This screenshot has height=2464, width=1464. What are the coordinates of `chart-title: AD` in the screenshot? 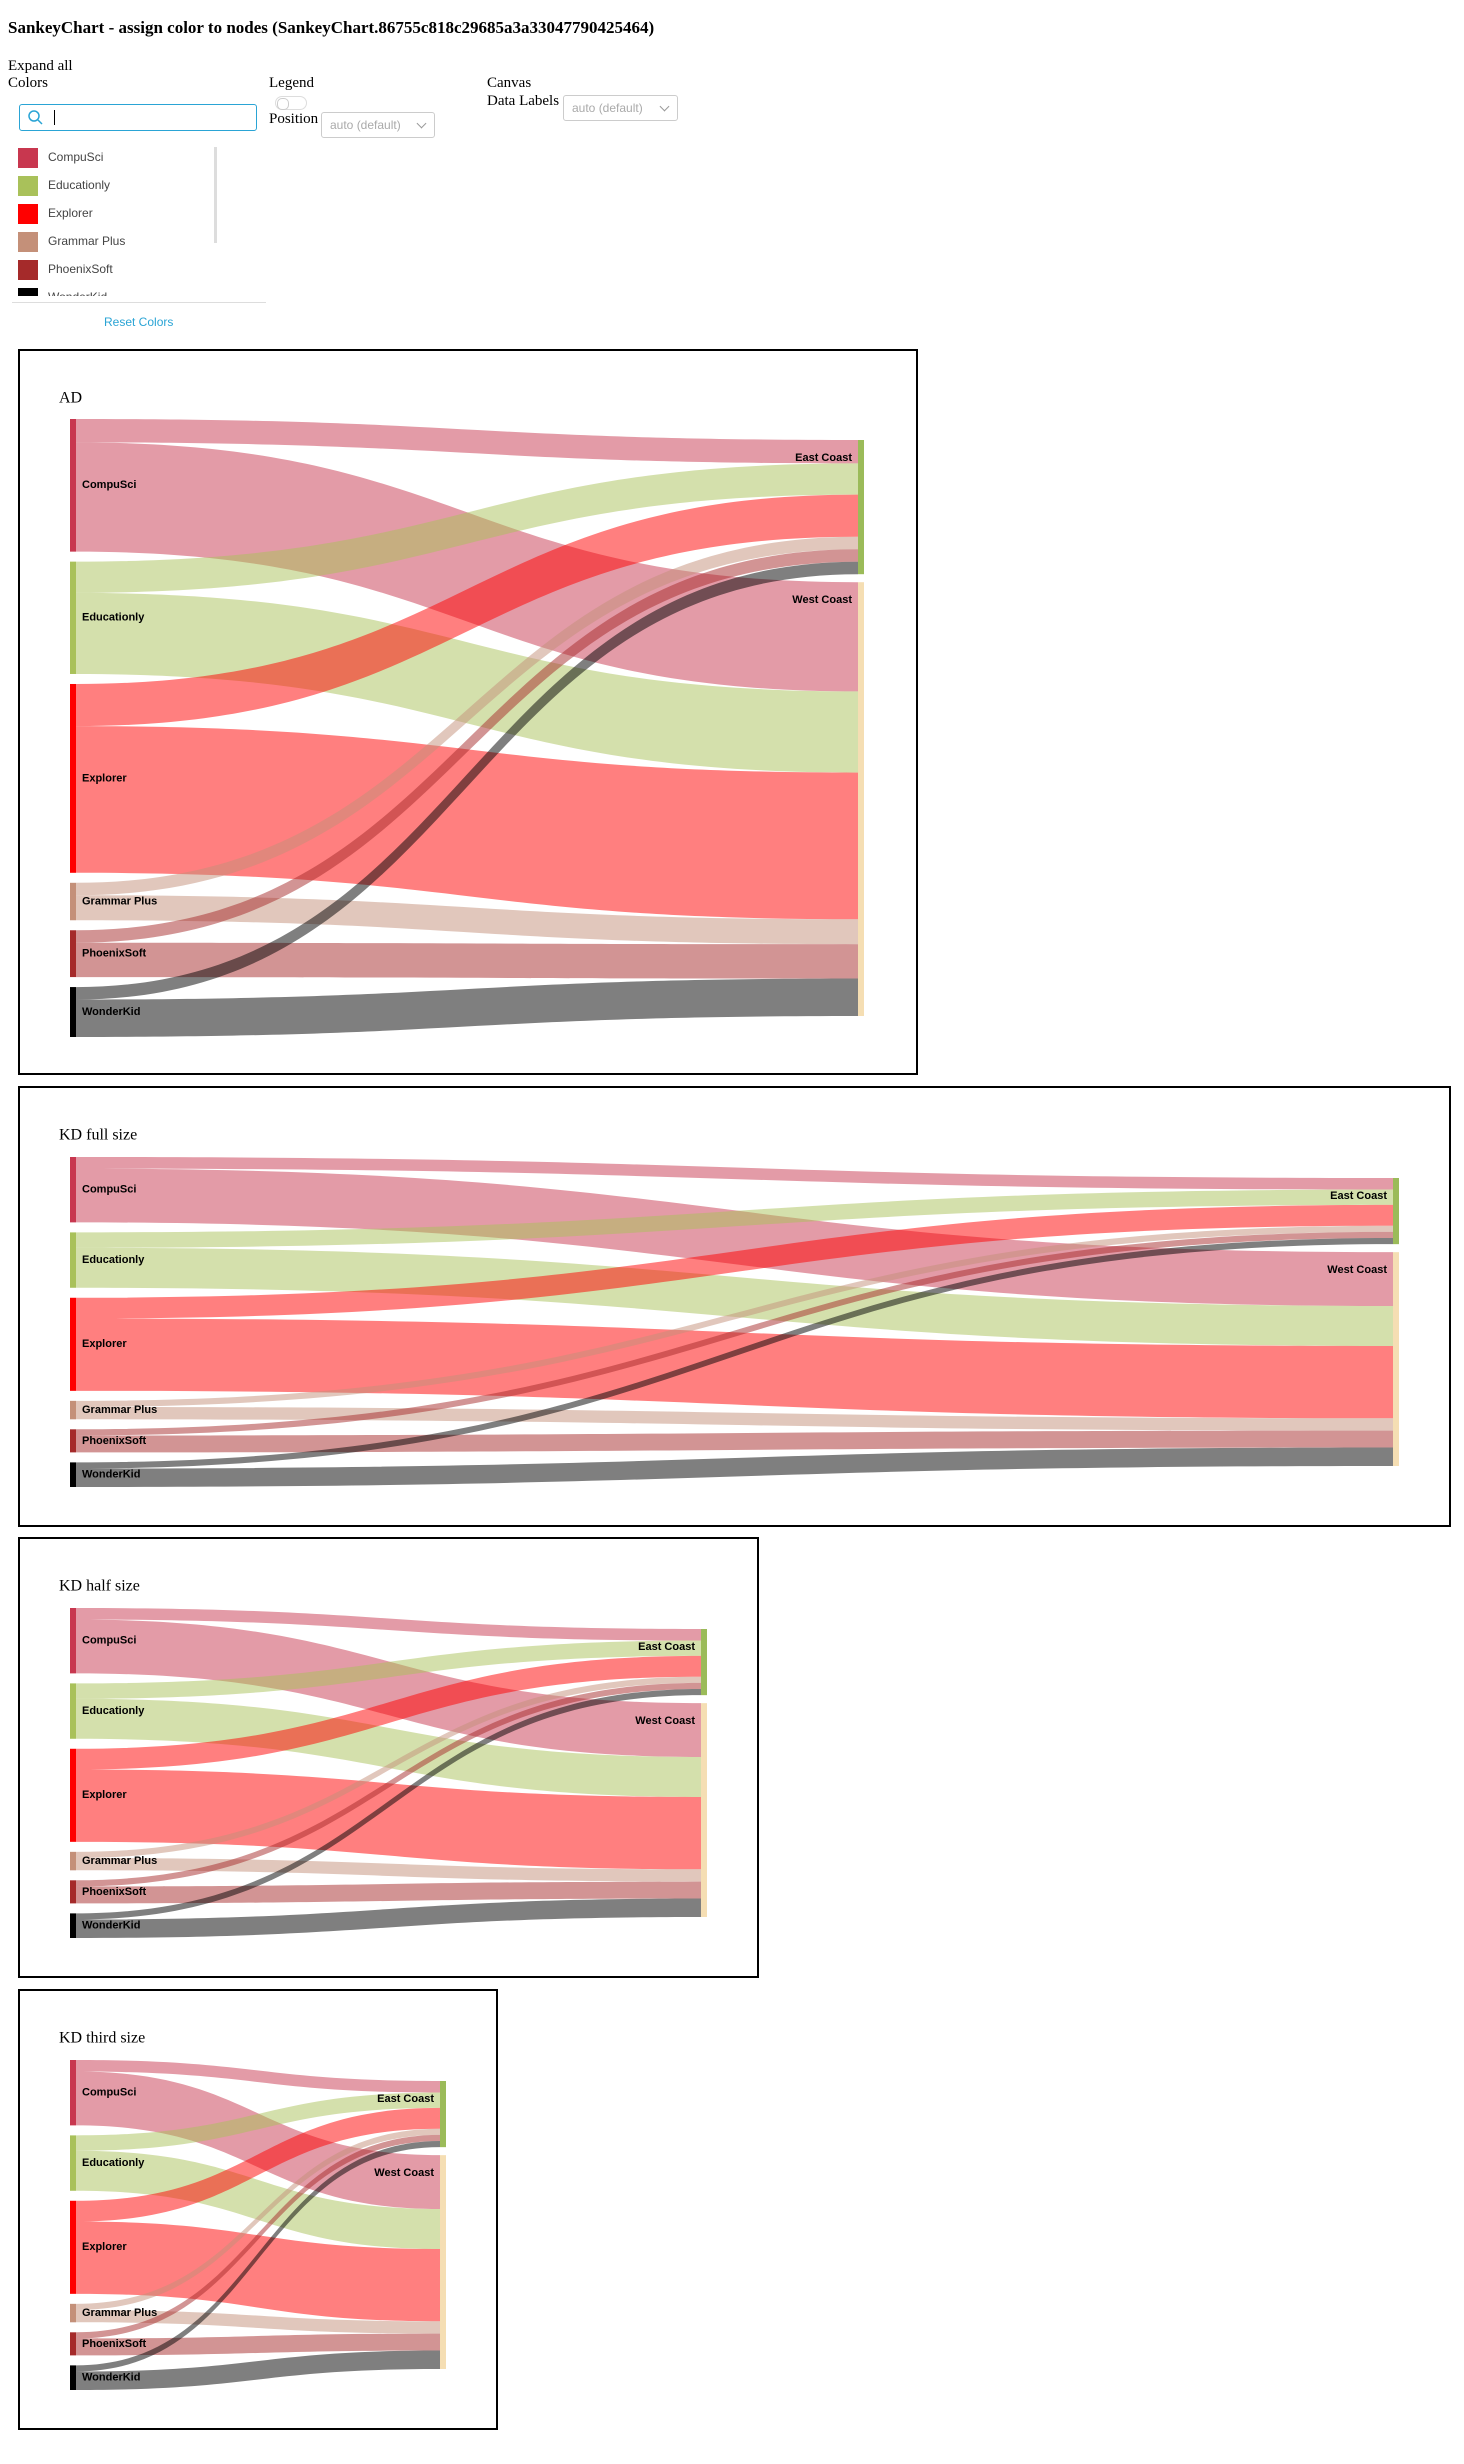 It's located at (70, 398).